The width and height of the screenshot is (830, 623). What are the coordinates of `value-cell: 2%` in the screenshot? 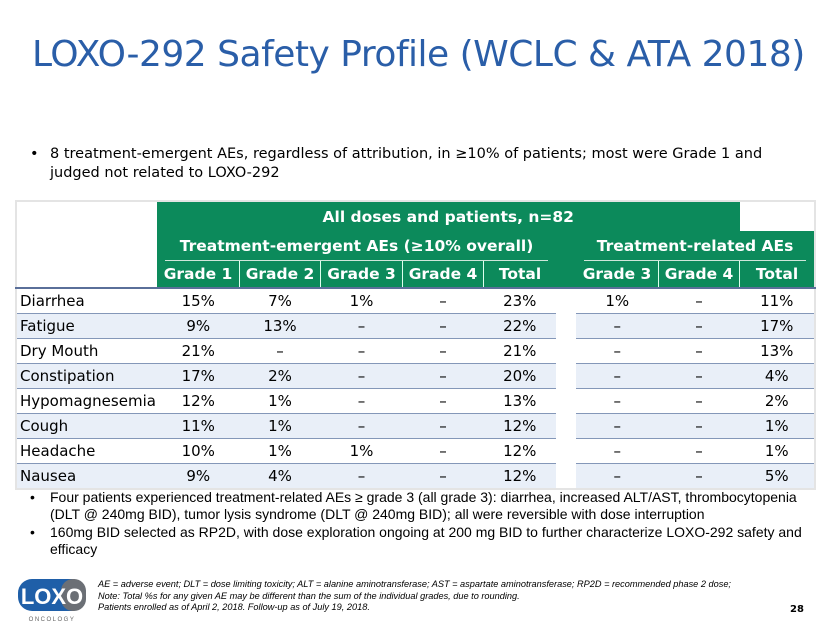 It's located at (777, 401).